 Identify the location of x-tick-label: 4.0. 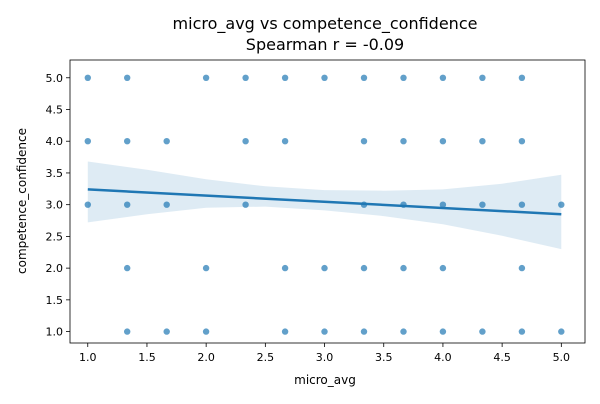
(443, 357).